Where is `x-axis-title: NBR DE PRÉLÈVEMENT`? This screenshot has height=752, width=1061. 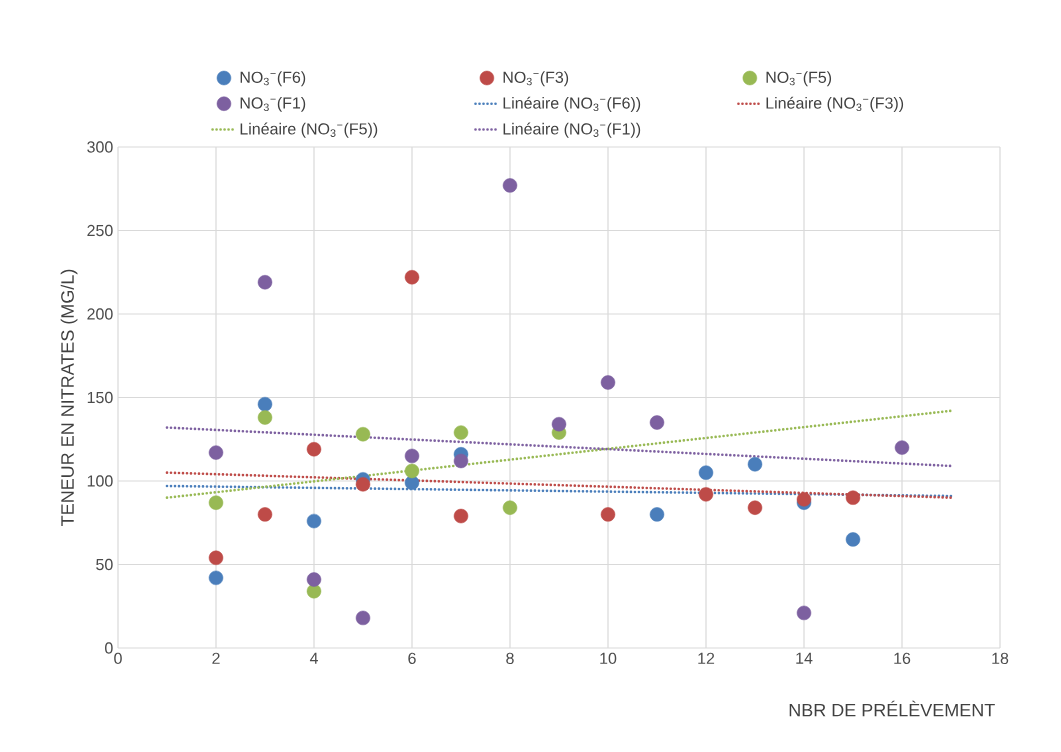 x-axis-title: NBR DE PRÉLÈVEMENT is located at coordinates (892, 708).